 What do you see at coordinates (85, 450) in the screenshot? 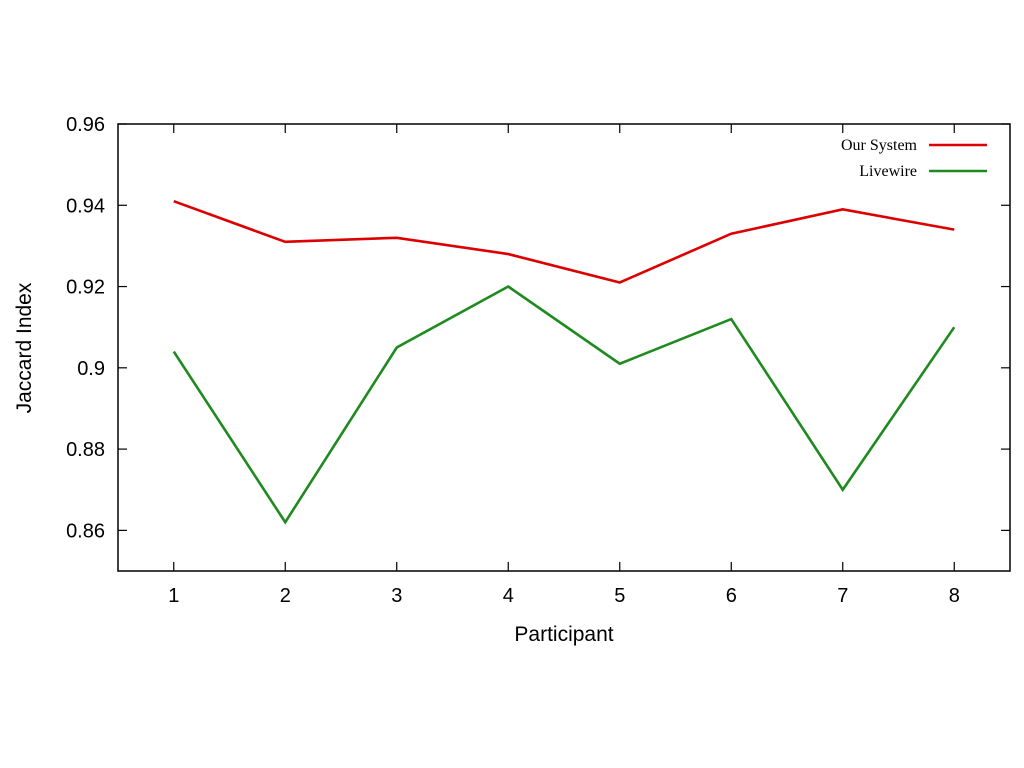
I see `y-tick-label: 0.88` at bounding box center [85, 450].